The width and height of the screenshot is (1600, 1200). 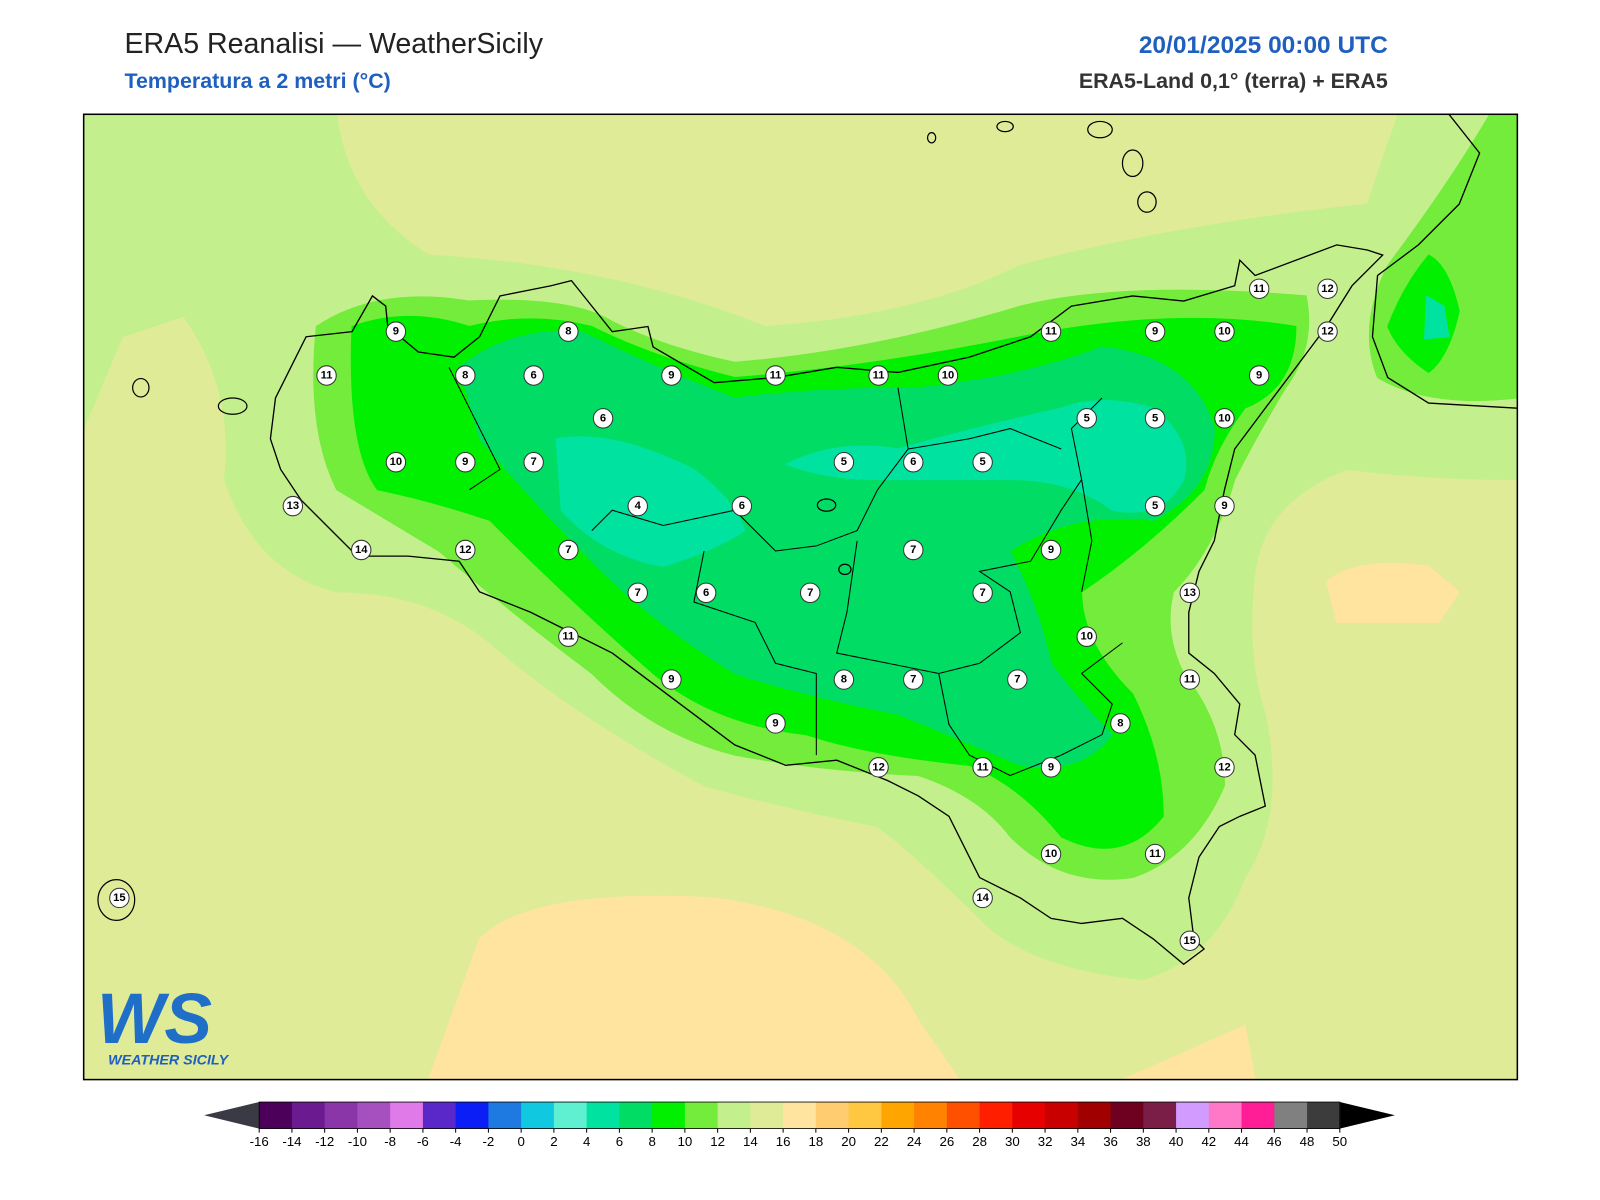 What do you see at coordinates (1208, 1141) in the screenshot?
I see `colorbar-tick-label: 42` at bounding box center [1208, 1141].